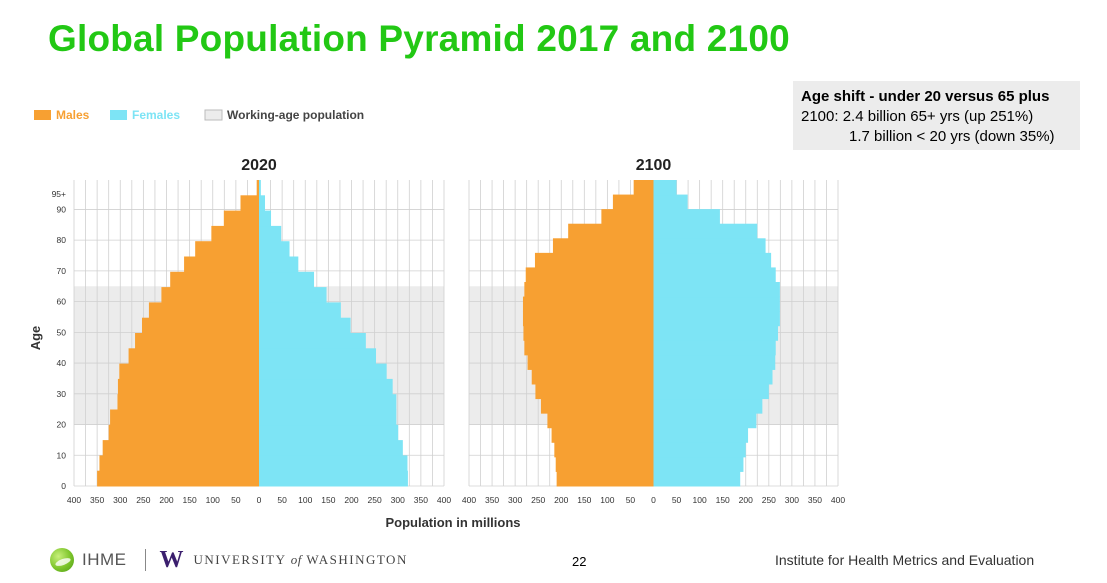  What do you see at coordinates (240, 559) in the screenshot?
I see `uw-prefix: UNIVERSITY` at bounding box center [240, 559].